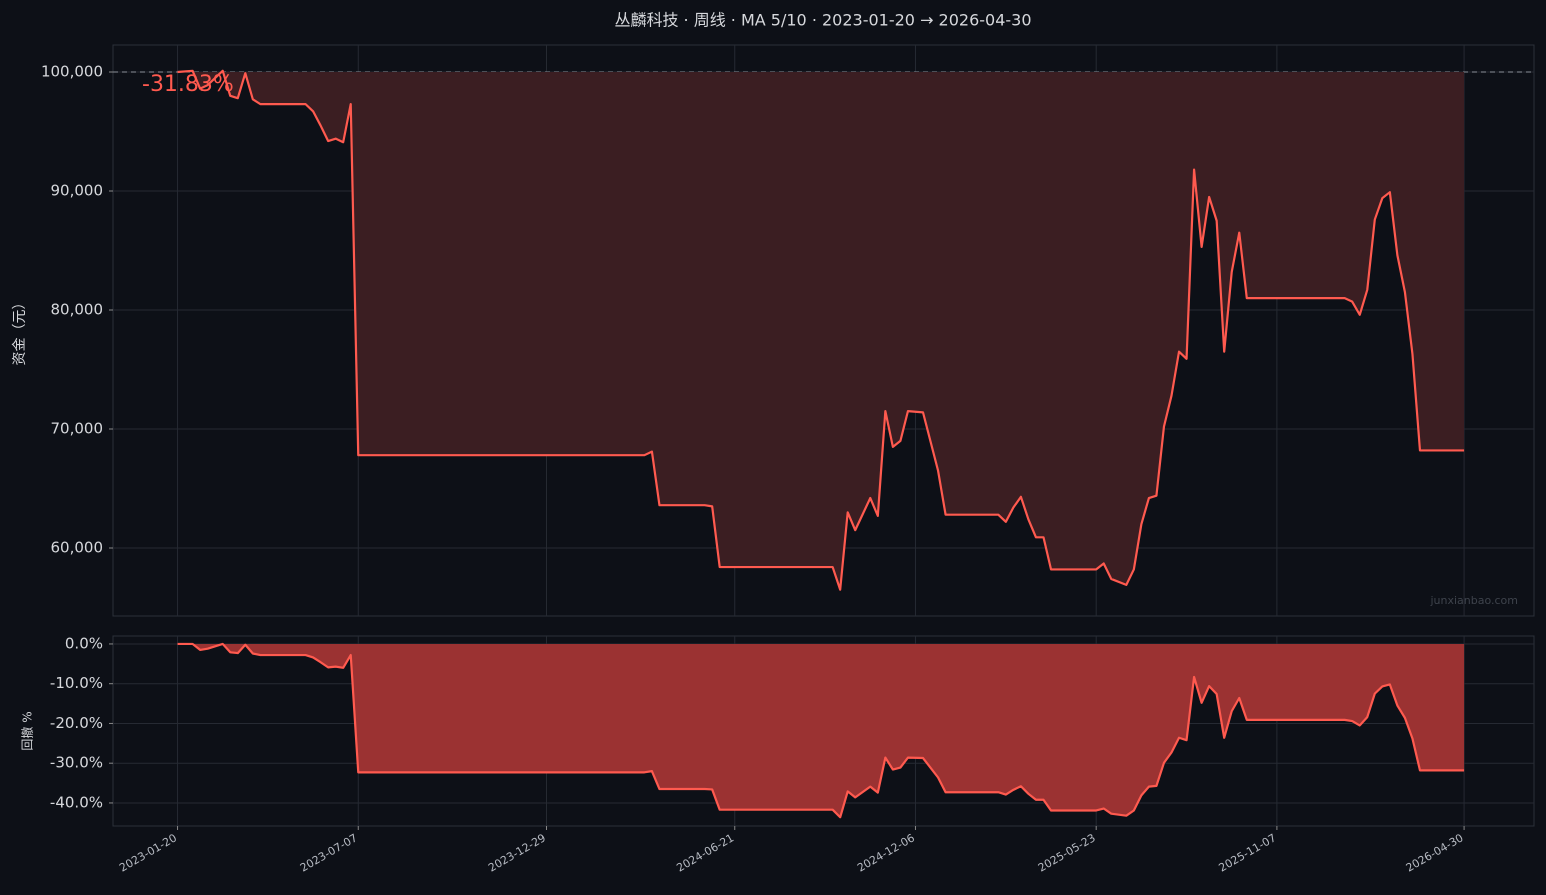 This screenshot has height=895, width=1546. What do you see at coordinates (20, 331) in the screenshot?
I see `y-axis-label: 资金（元）` at bounding box center [20, 331].